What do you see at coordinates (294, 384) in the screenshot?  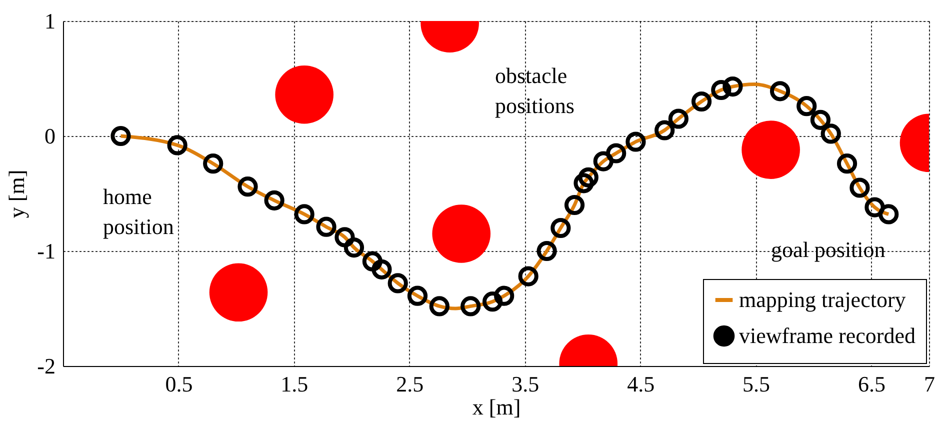 I see `x-tick-label: 1.5` at bounding box center [294, 384].